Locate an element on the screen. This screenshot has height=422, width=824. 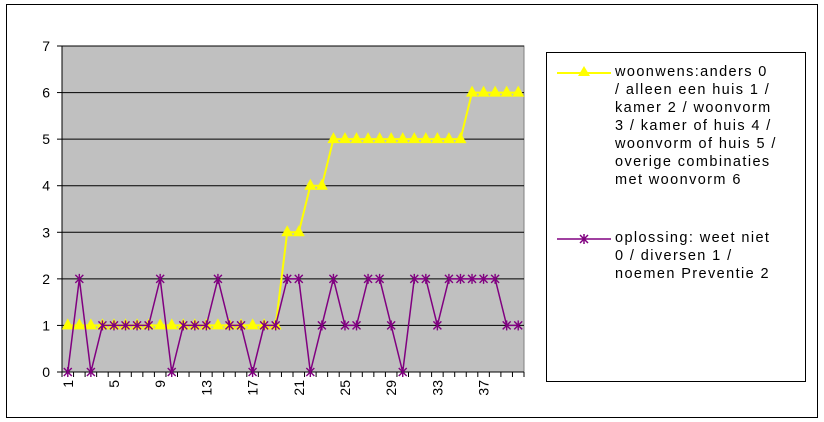
x-tick-label: 1 is located at coordinates (68, 384).